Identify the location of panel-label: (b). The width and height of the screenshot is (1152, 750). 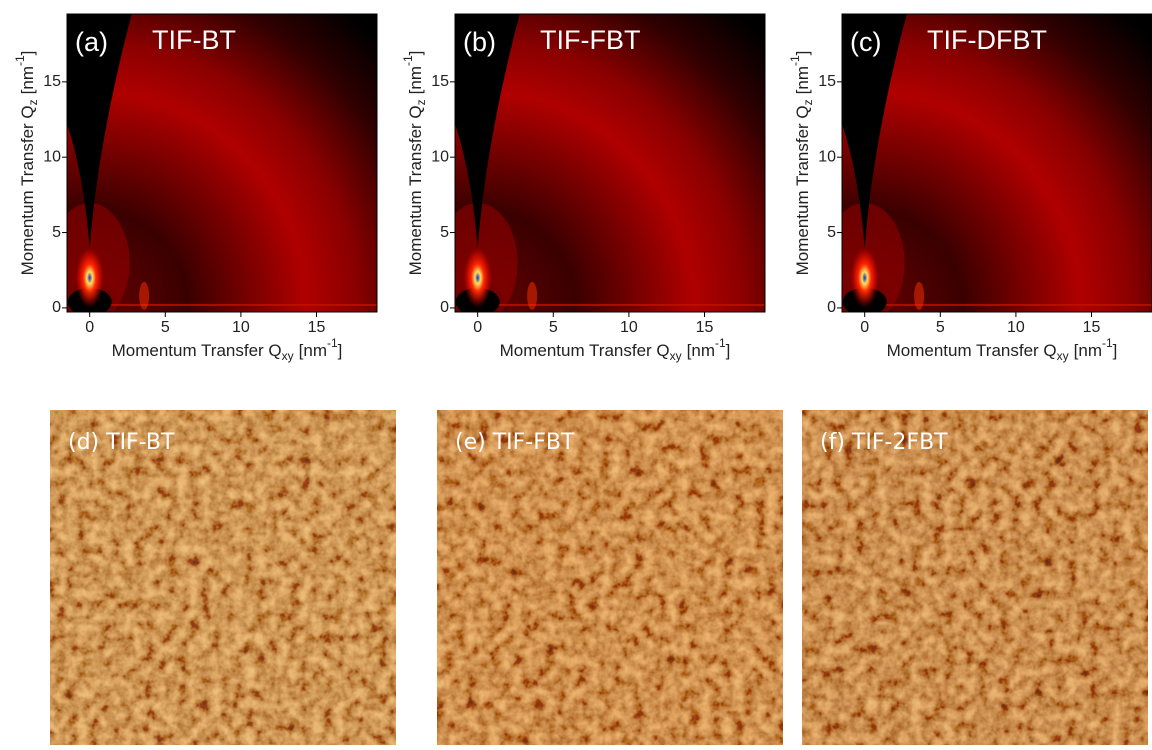
(479, 42).